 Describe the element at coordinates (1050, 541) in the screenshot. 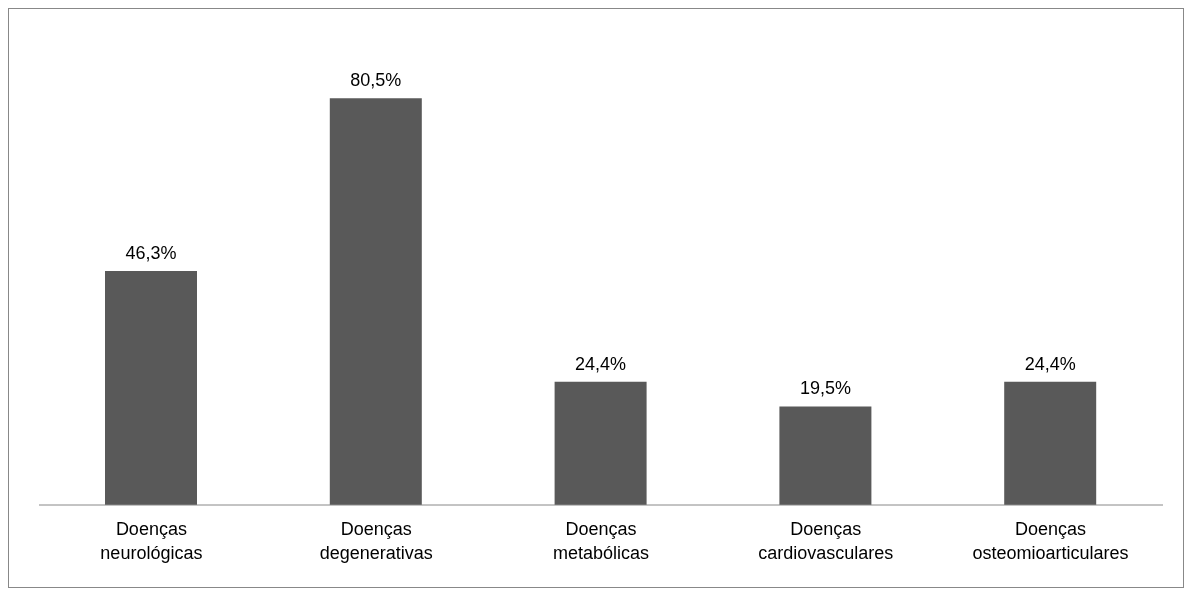

I see `x-tick-label: Doenças osteomioarticulares` at that location.